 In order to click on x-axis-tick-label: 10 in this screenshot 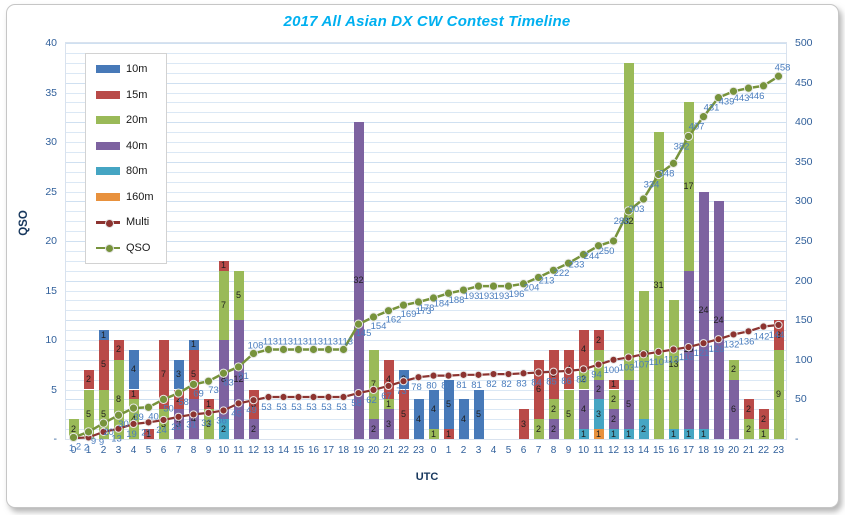, I will do `click(583, 450)`.